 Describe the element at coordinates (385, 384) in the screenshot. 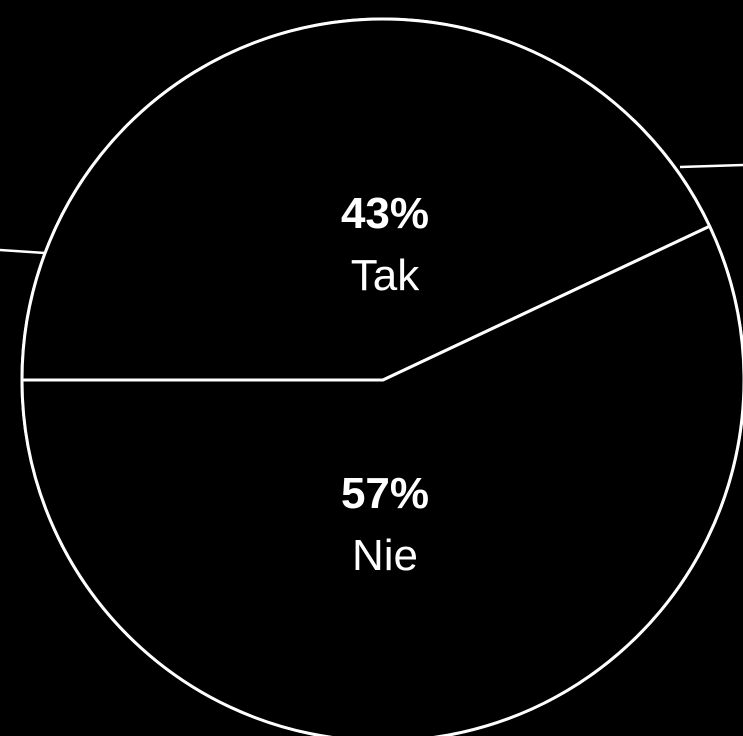

I see `labels-group: 43% Tak 57% Nie` at that location.